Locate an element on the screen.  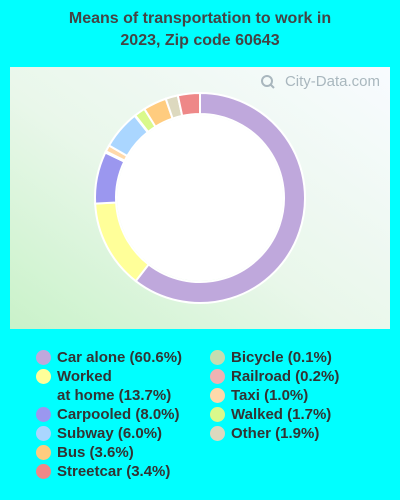
legend-label: Other (1.9%) is located at coordinates (275, 433).